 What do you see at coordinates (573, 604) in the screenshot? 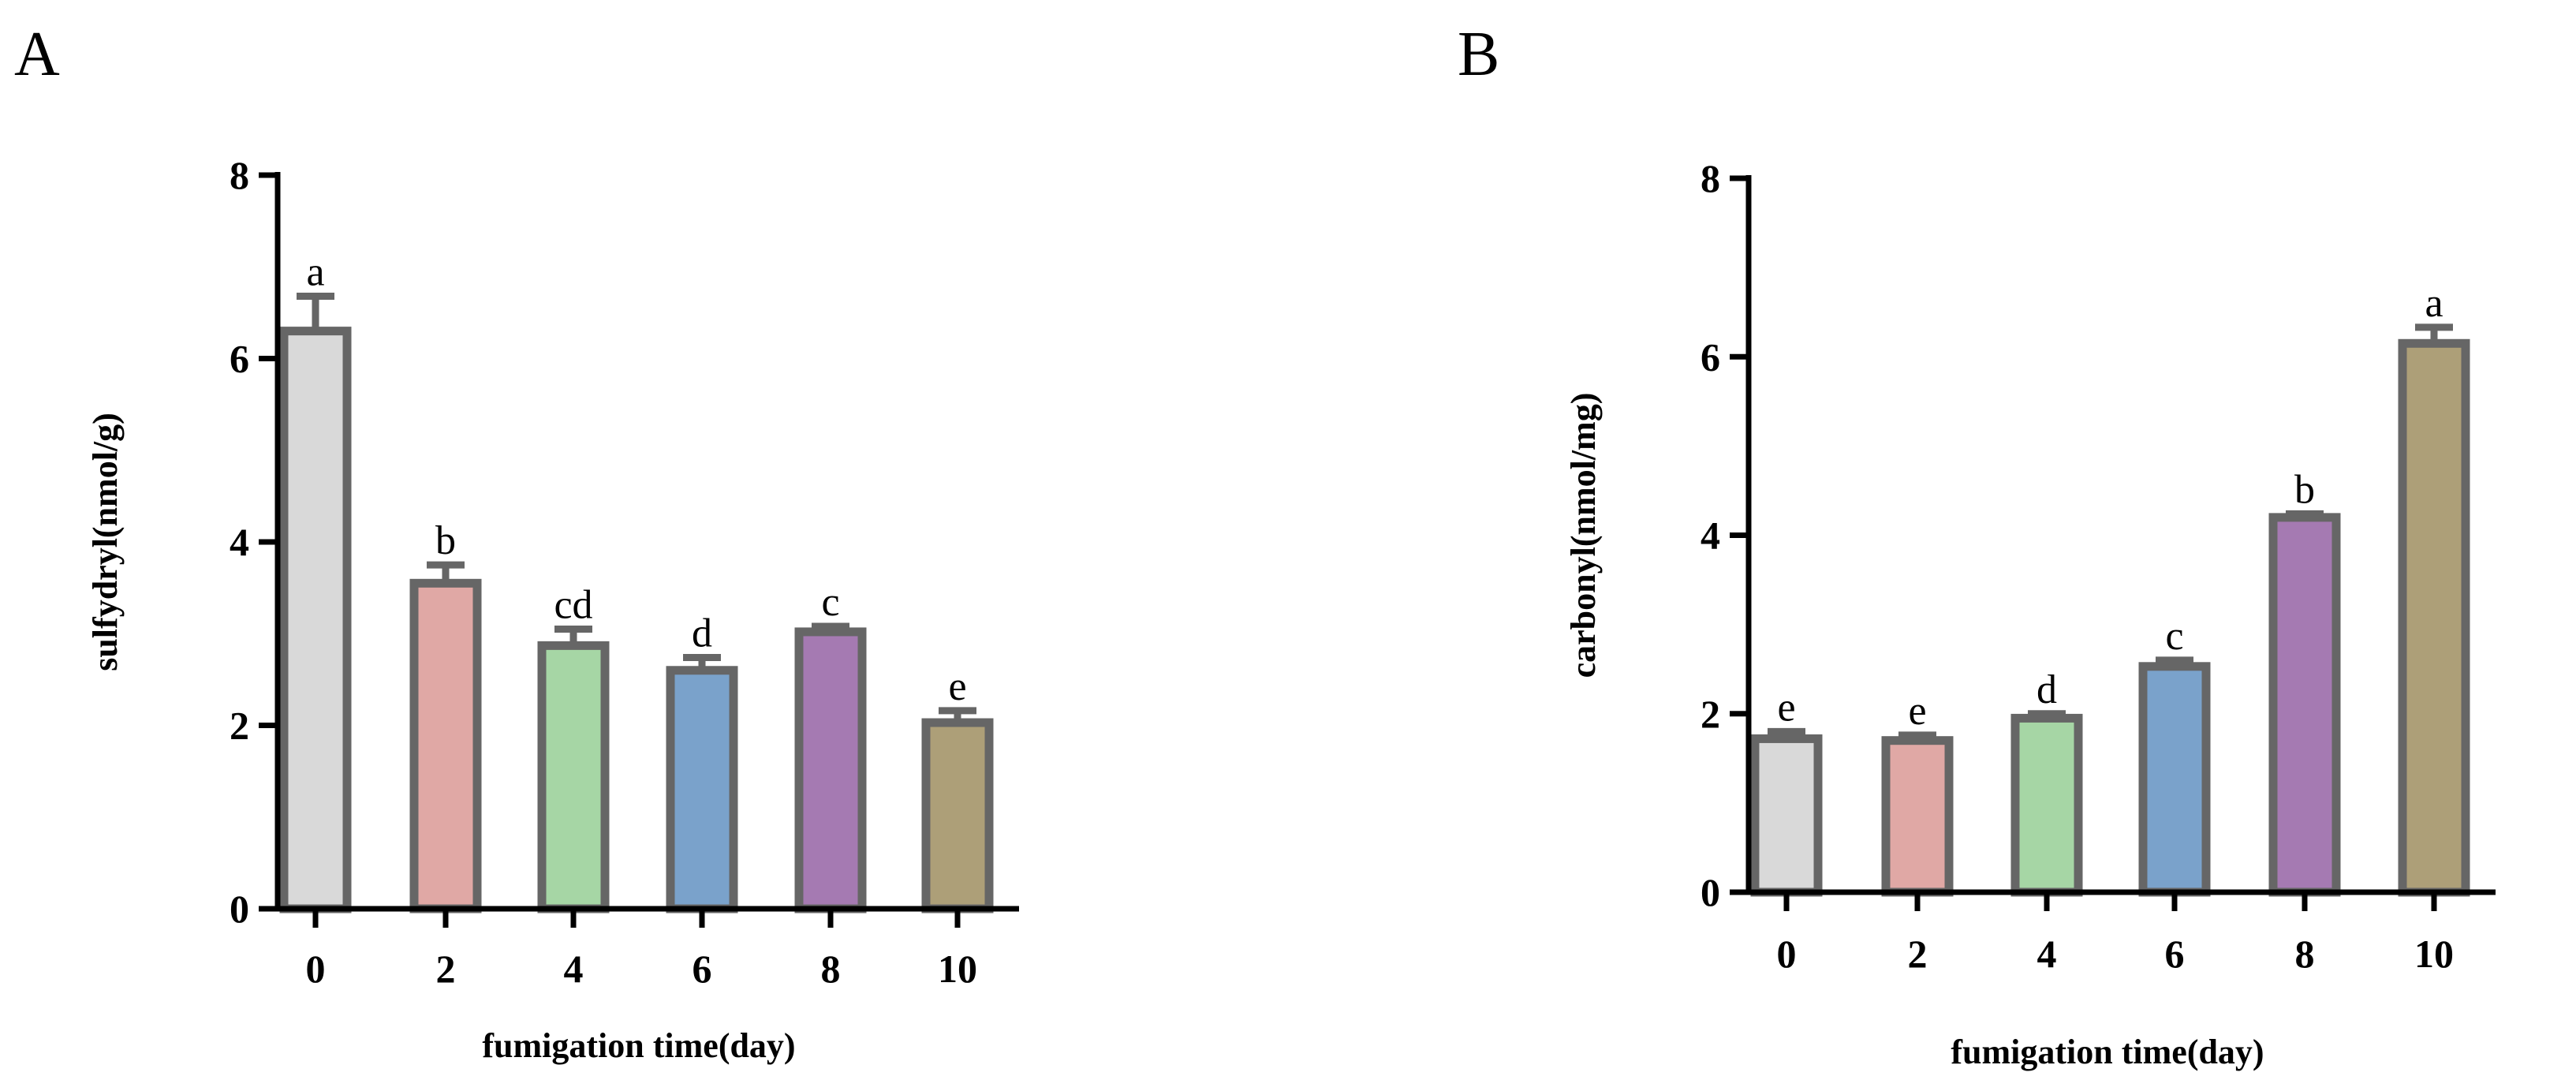
I see `significance-label: cd` at bounding box center [573, 604].